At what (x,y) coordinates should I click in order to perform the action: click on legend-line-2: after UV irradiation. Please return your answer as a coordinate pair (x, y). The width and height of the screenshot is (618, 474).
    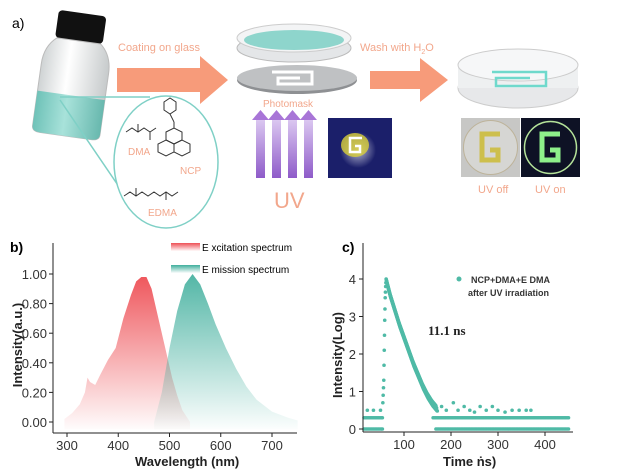
    Looking at the image, I should click on (508, 293).